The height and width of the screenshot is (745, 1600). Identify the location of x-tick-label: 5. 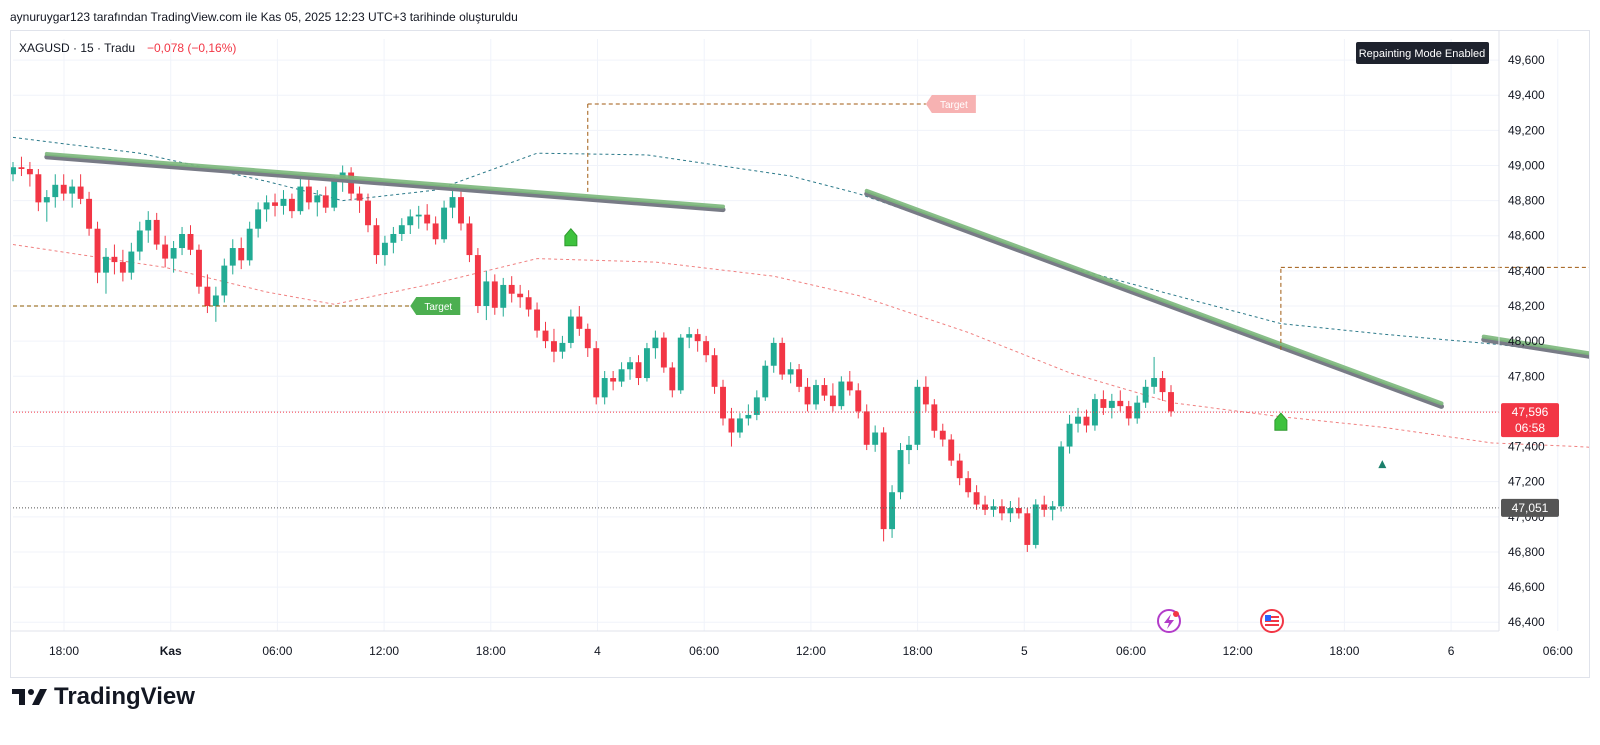
(1024, 651).